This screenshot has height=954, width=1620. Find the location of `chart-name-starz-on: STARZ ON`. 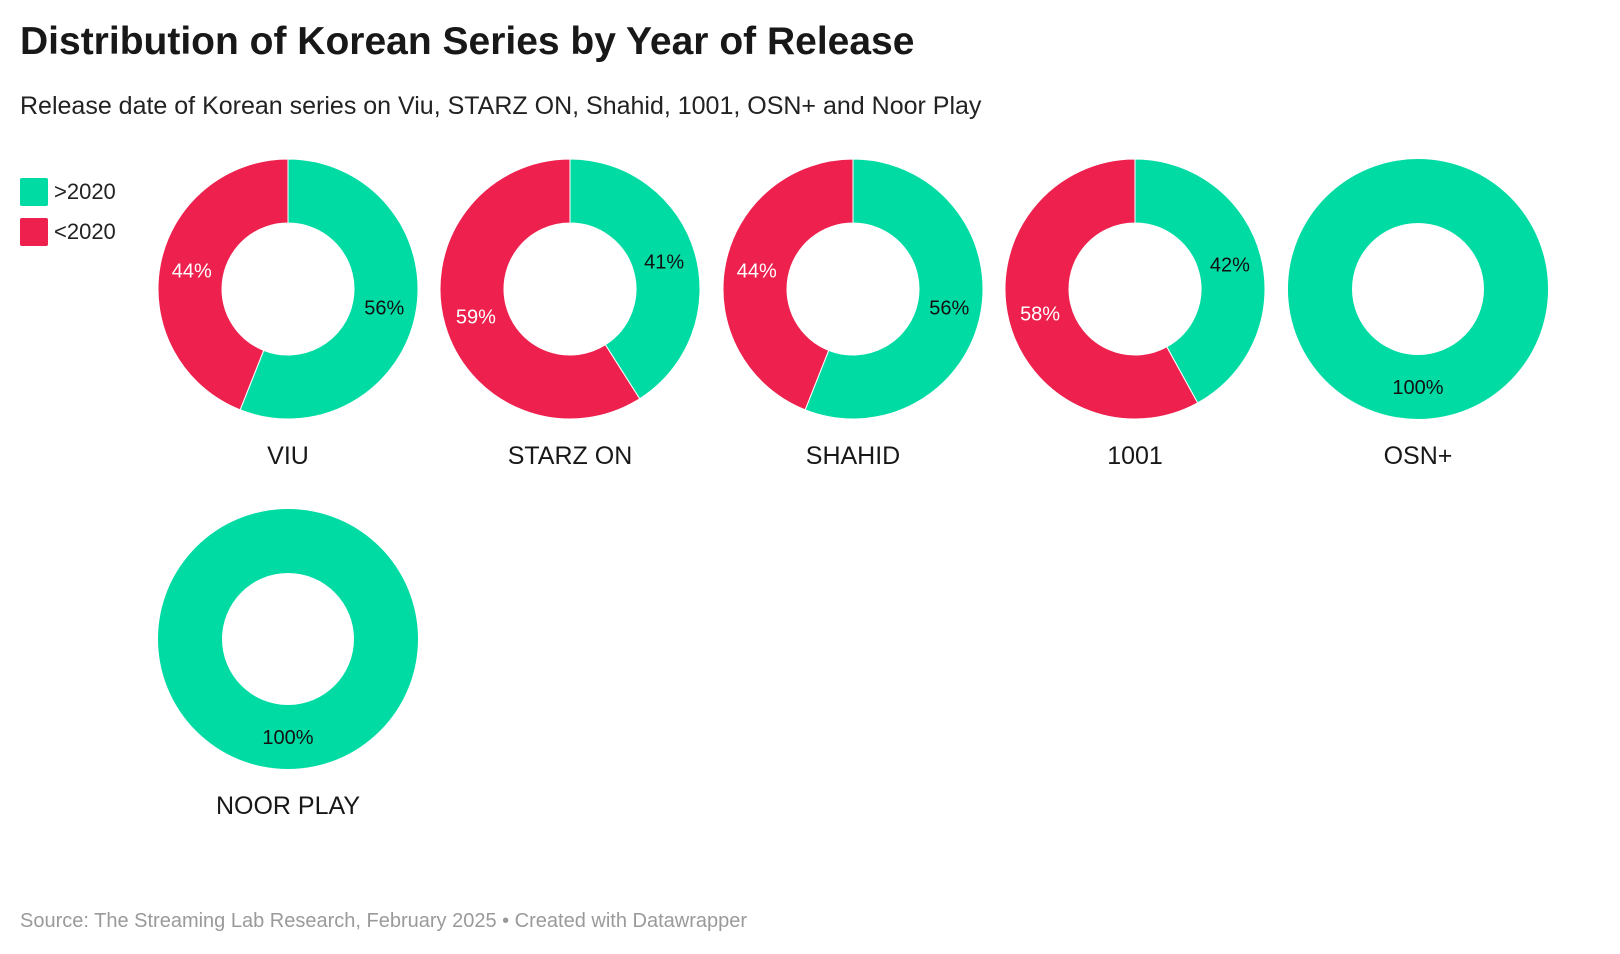

chart-name-starz-on: STARZ ON is located at coordinates (570, 456).